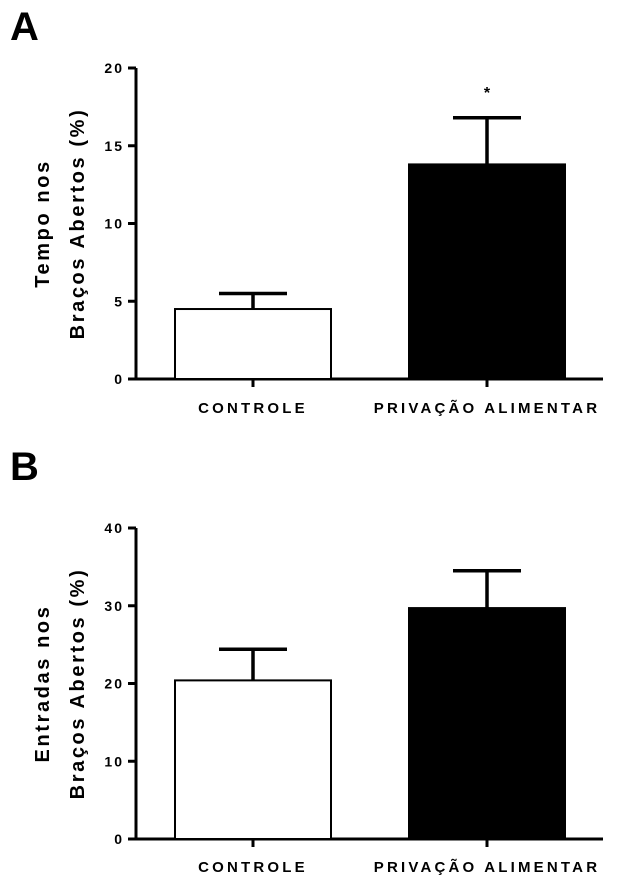  Describe the element at coordinates (24, 27) in the screenshot. I see `panel-letter: A` at that location.